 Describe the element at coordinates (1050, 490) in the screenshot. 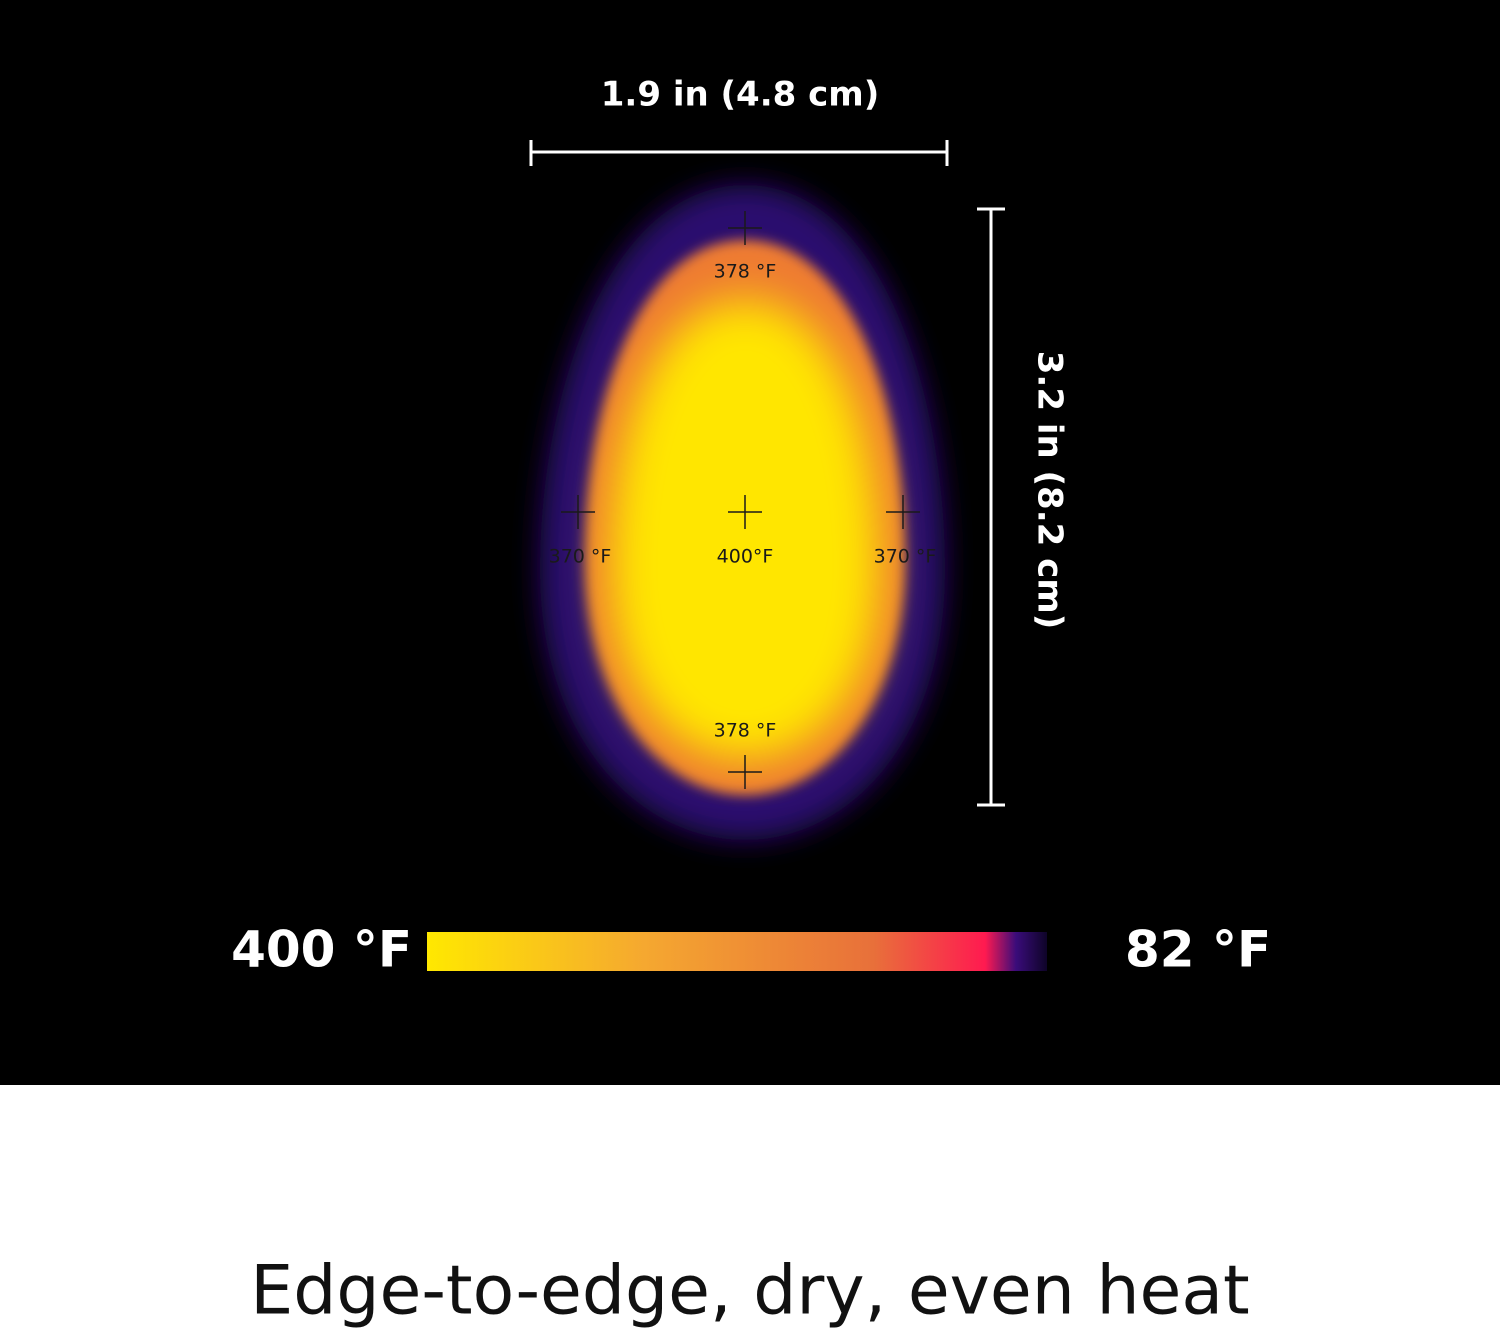

I see `height-label: 3.2 in (8.2 cm)` at that location.